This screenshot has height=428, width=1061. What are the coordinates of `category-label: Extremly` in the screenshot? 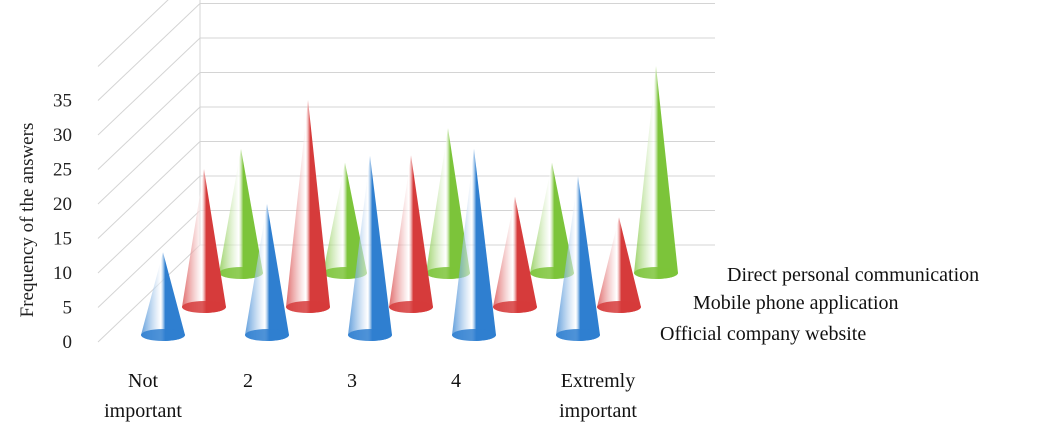 It's located at (598, 381).